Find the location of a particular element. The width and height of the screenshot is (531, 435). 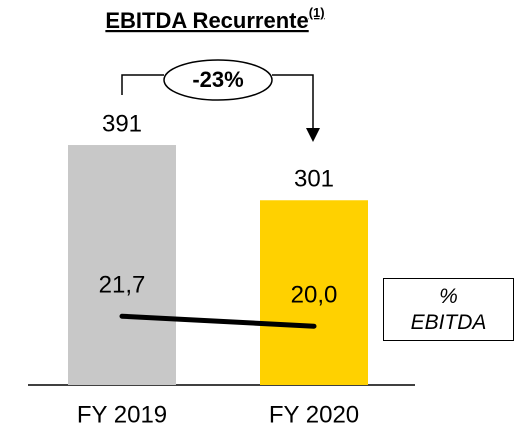

chart-title: EBITDA Recurrente(1) is located at coordinates (214, 18).